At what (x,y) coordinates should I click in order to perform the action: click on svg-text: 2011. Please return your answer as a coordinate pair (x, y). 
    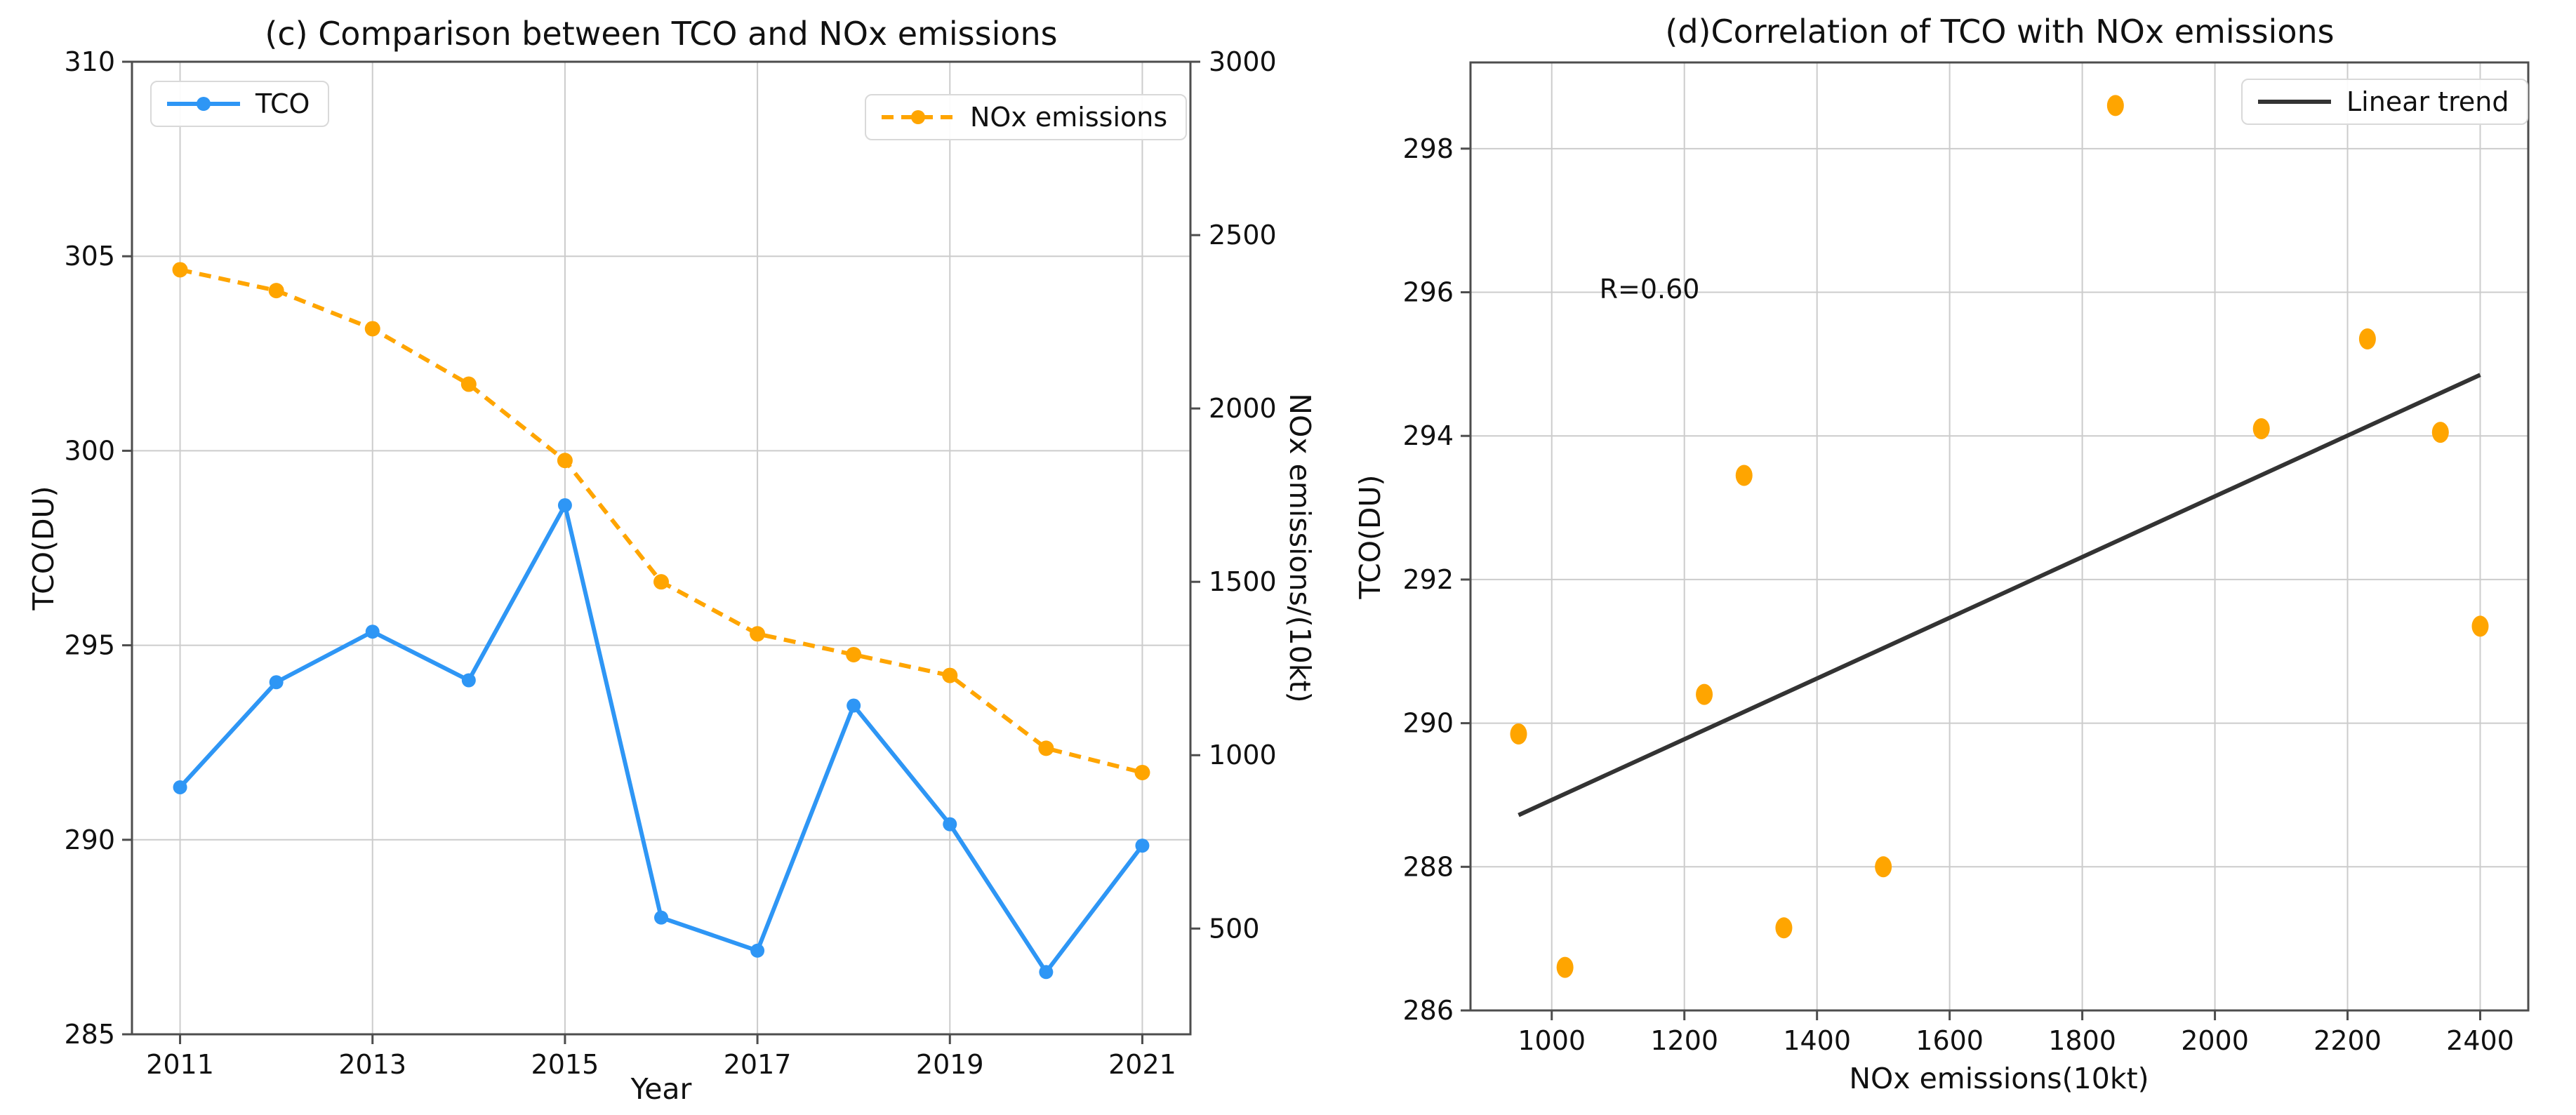
    Looking at the image, I should click on (180, 1065).